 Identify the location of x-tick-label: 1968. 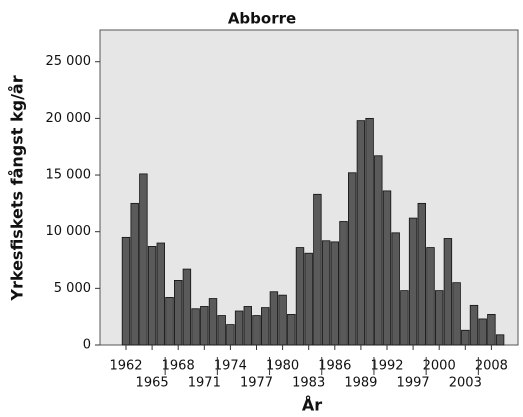
(178, 366).